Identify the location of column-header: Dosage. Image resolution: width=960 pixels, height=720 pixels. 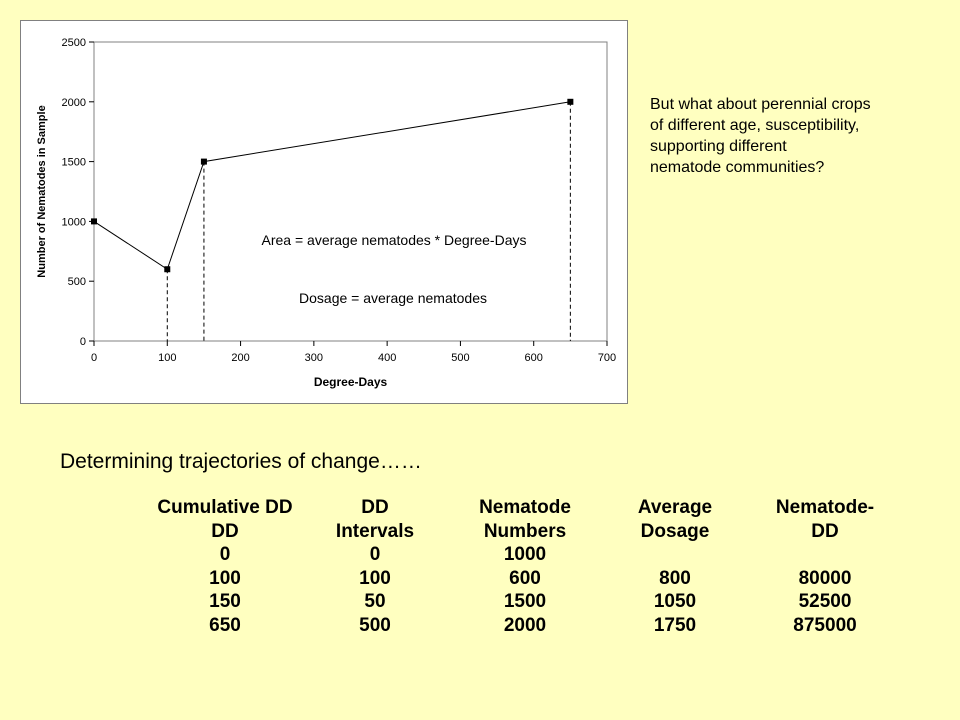
(675, 531).